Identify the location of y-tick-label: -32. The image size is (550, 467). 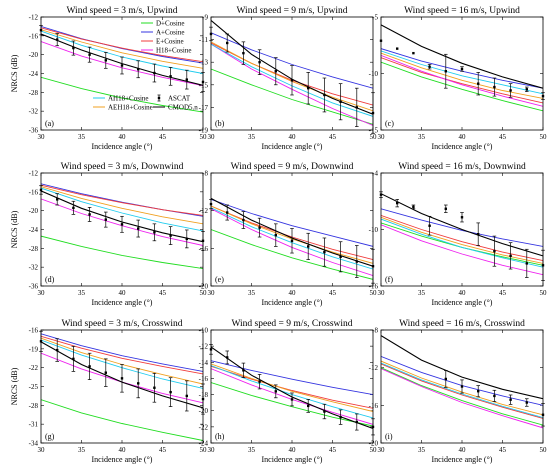
(34, 268).